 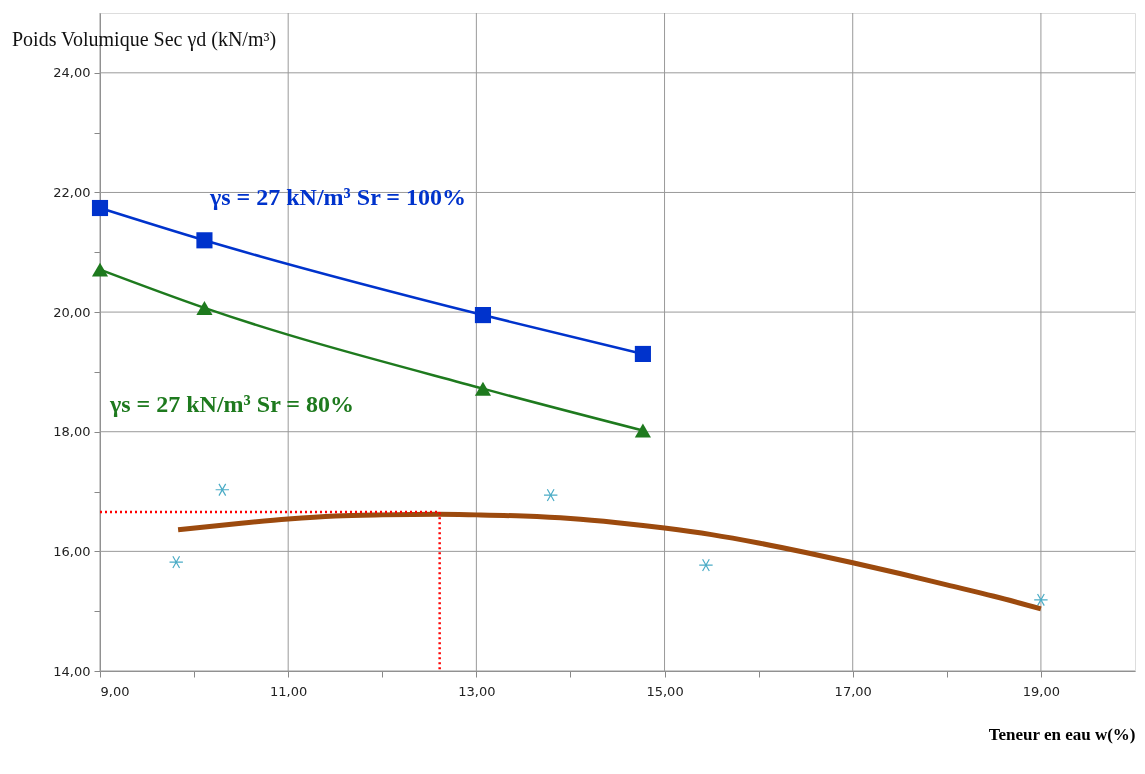 I want to click on y-tick-label: 16,00, so click(x=72, y=551).